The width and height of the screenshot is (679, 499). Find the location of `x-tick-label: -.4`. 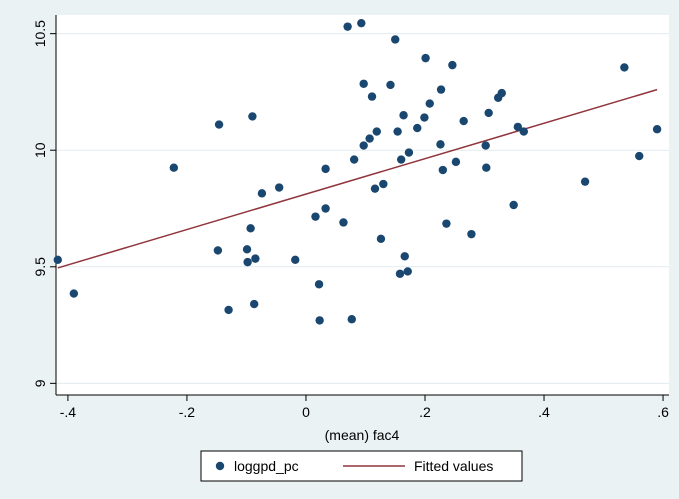

x-tick-label: -.4 is located at coordinates (68, 412).